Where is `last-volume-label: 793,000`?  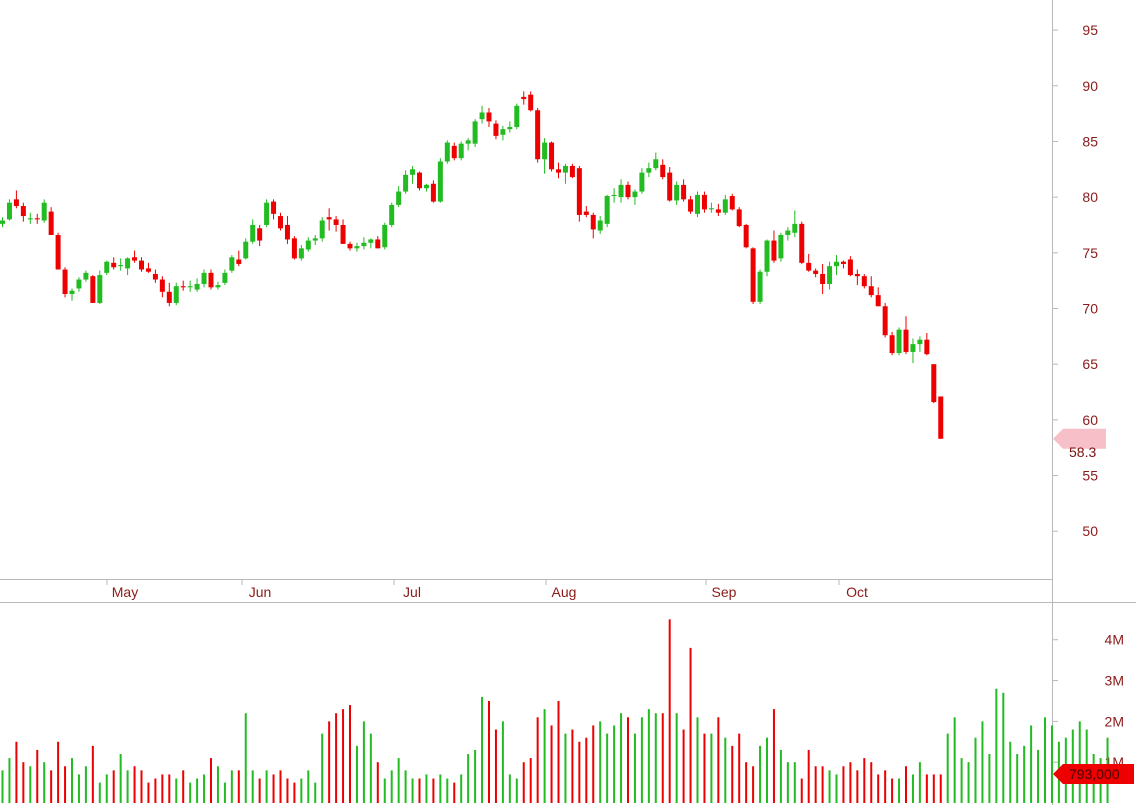
last-volume-label: 793,000 is located at coordinates (1094, 774).